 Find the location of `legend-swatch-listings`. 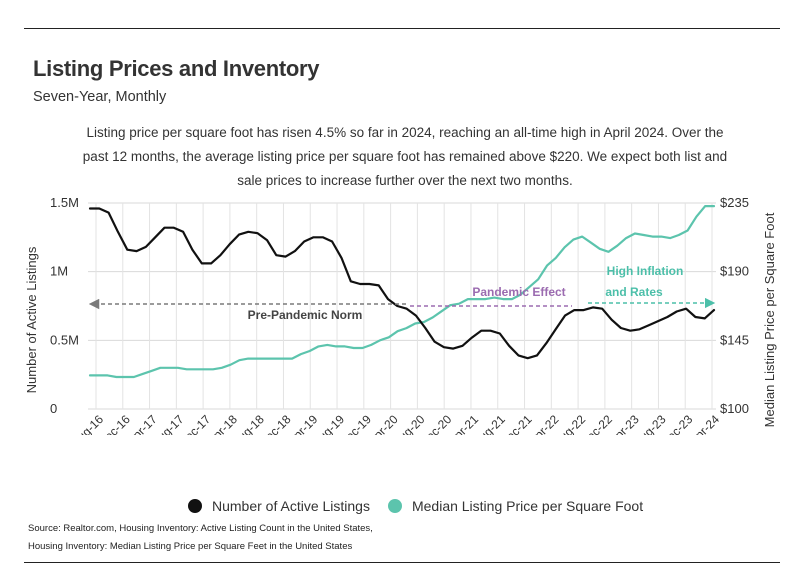

legend-swatch-listings is located at coordinates (195, 506).